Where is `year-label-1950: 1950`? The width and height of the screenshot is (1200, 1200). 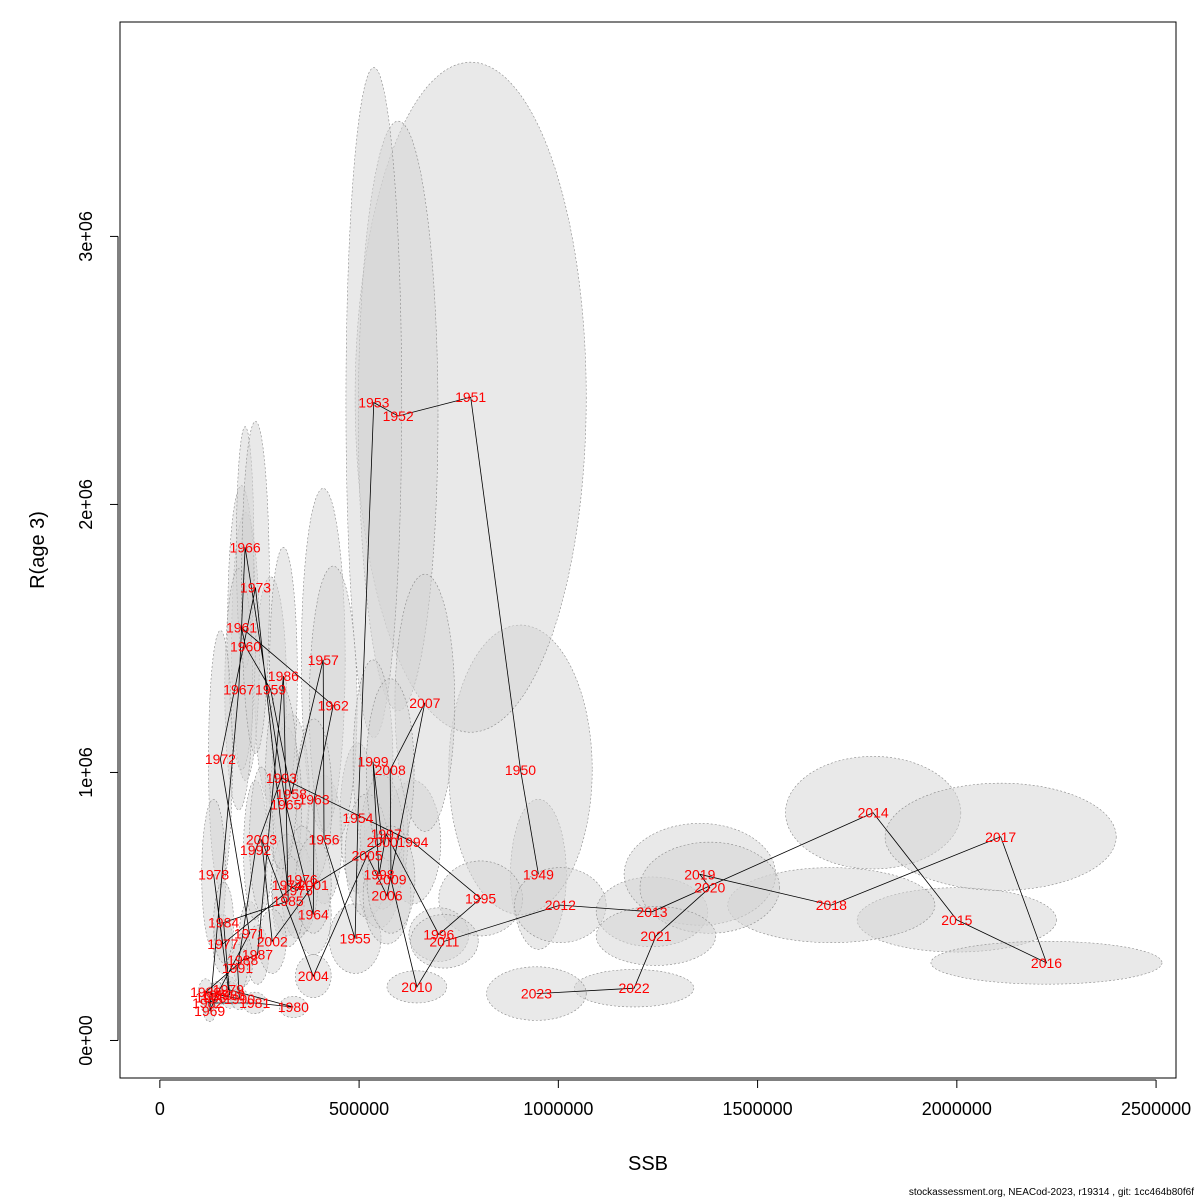 year-label-1950: 1950 is located at coordinates (520, 770).